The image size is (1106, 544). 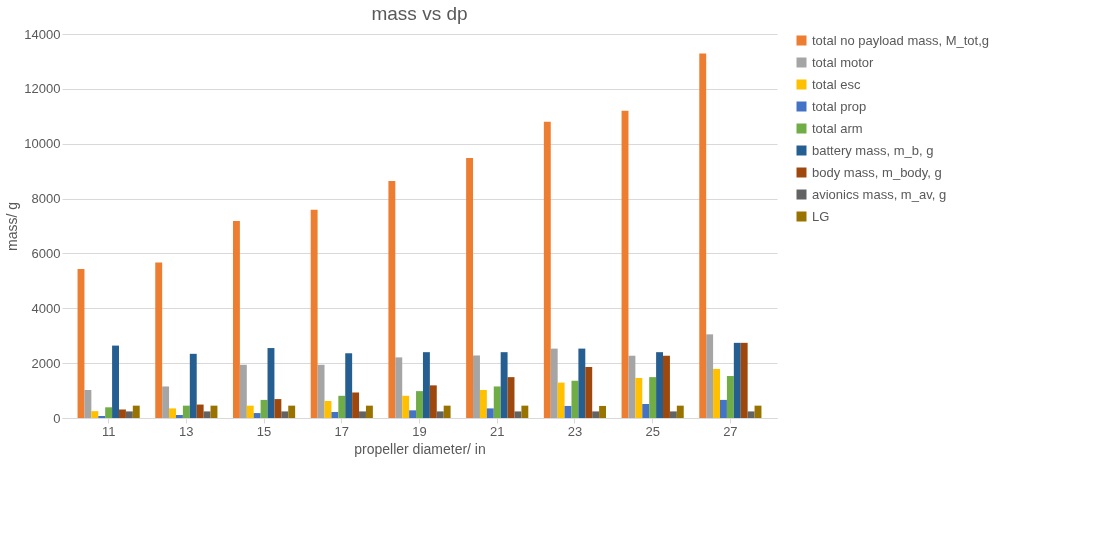 What do you see at coordinates (186, 431) in the screenshot?
I see `x-tick-label: 13` at bounding box center [186, 431].